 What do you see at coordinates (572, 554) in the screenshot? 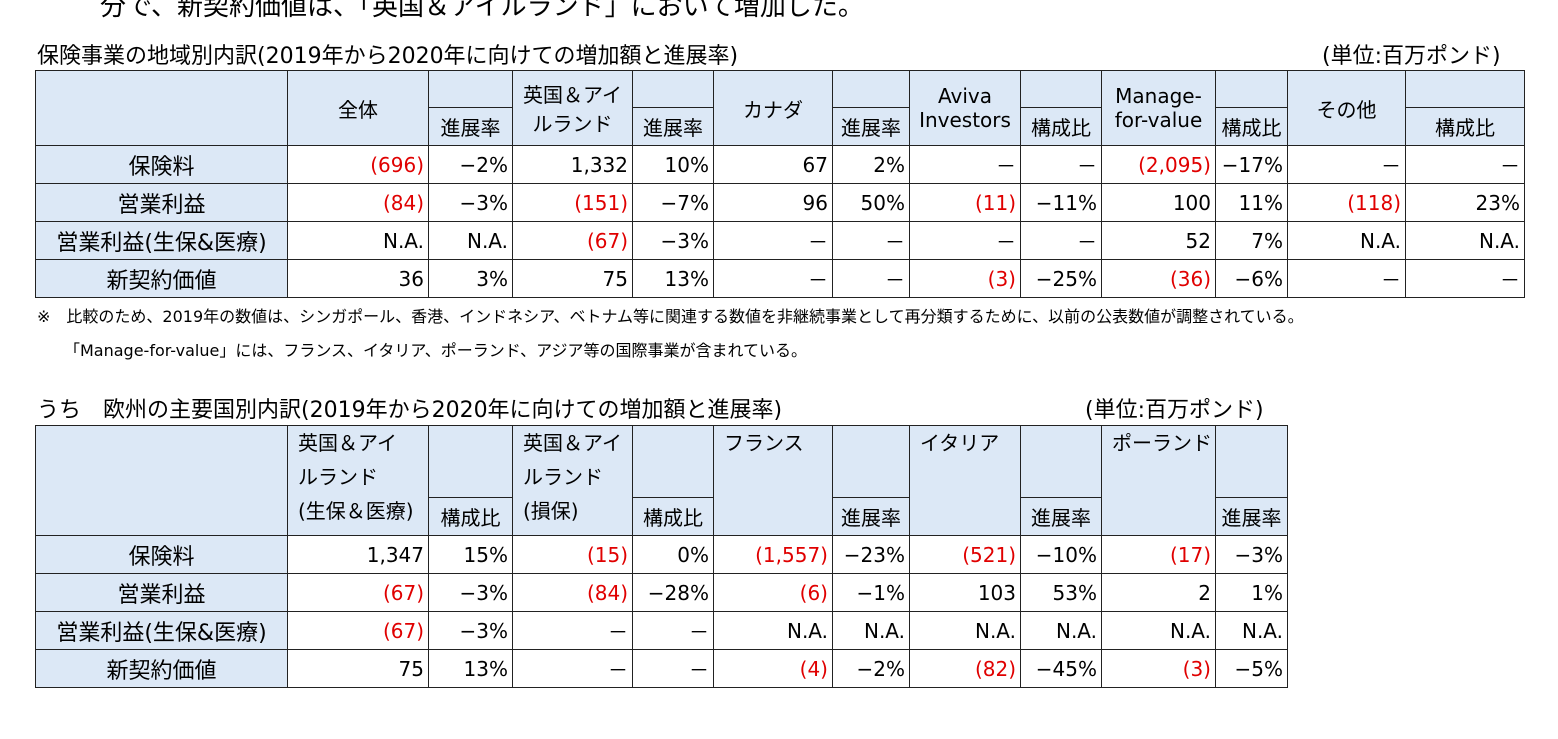
I see `cell: (15)` at bounding box center [572, 554].